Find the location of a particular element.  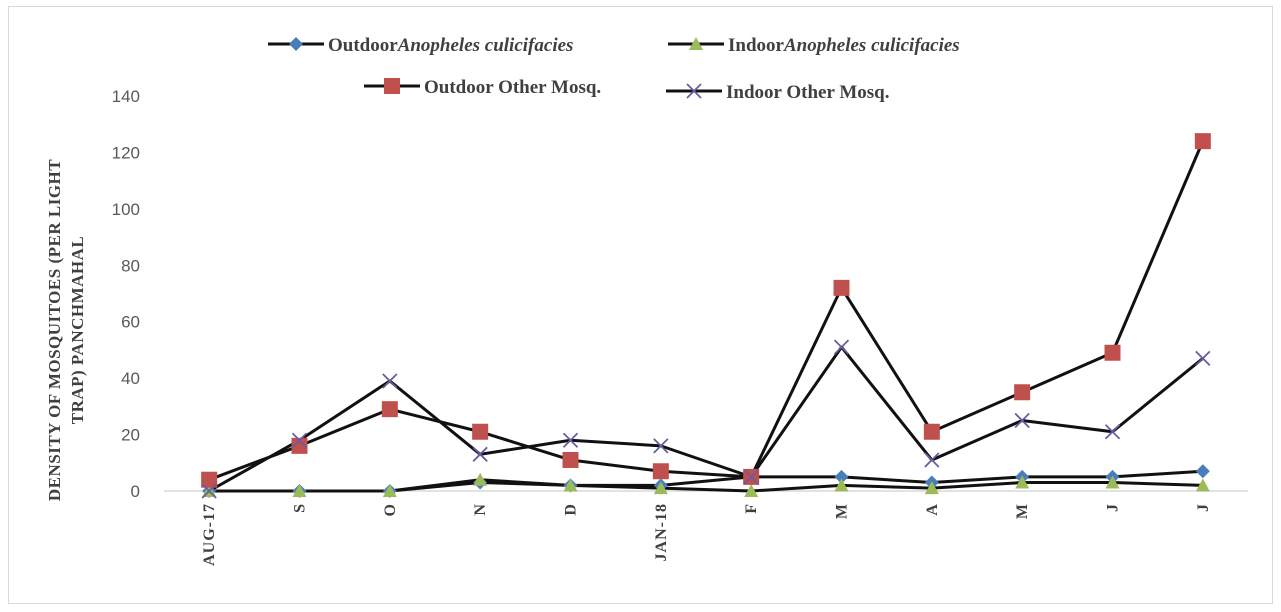

legend-label: Outdoor Other Mosq. is located at coordinates (512, 87).